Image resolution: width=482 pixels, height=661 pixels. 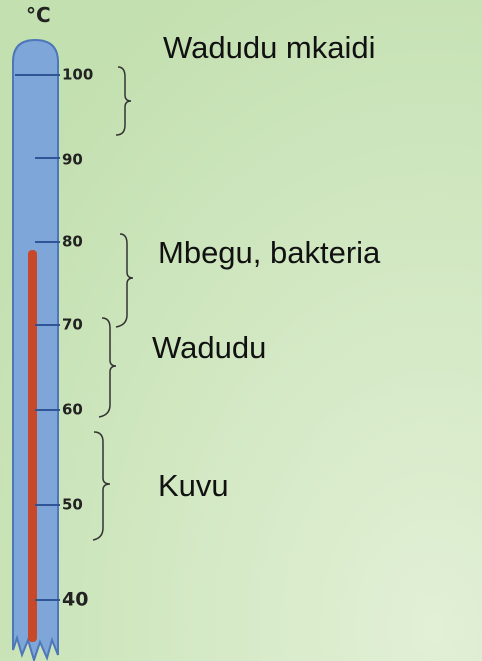 What do you see at coordinates (72, 325) in the screenshot?
I see `tick-label: 70` at bounding box center [72, 325].